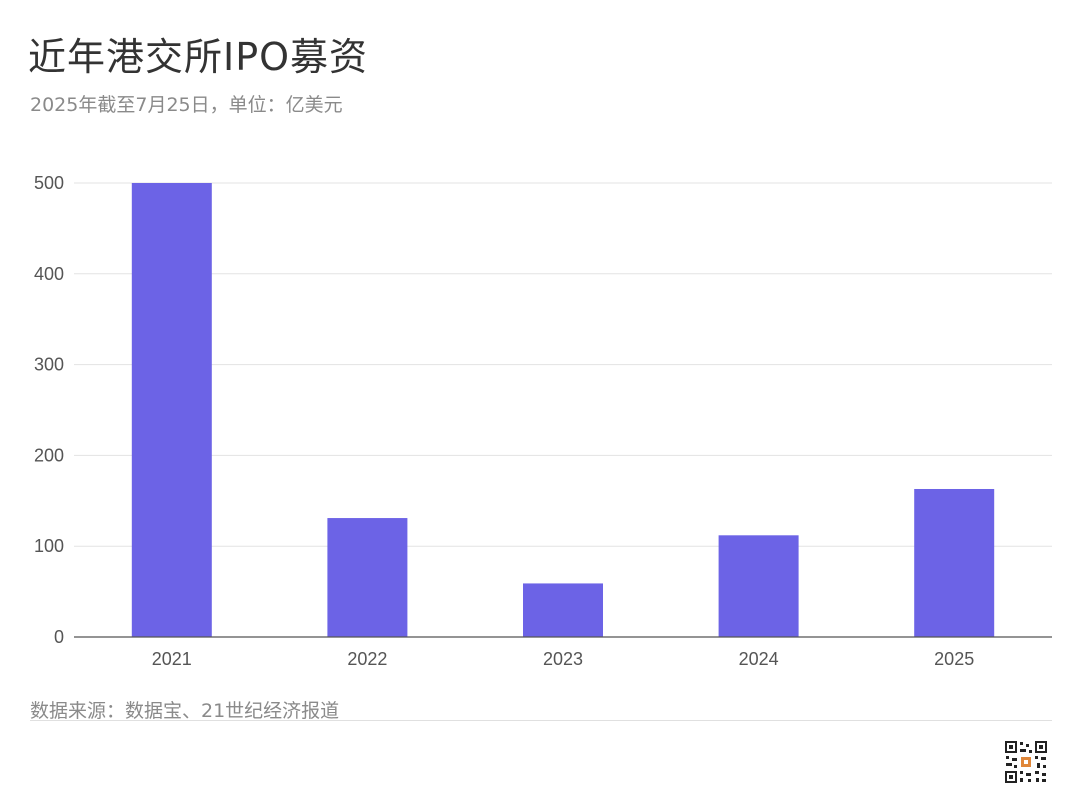 This screenshot has width=1080, height=810. What do you see at coordinates (49, 365) in the screenshot?
I see `y-tick-label: 300` at bounding box center [49, 365].